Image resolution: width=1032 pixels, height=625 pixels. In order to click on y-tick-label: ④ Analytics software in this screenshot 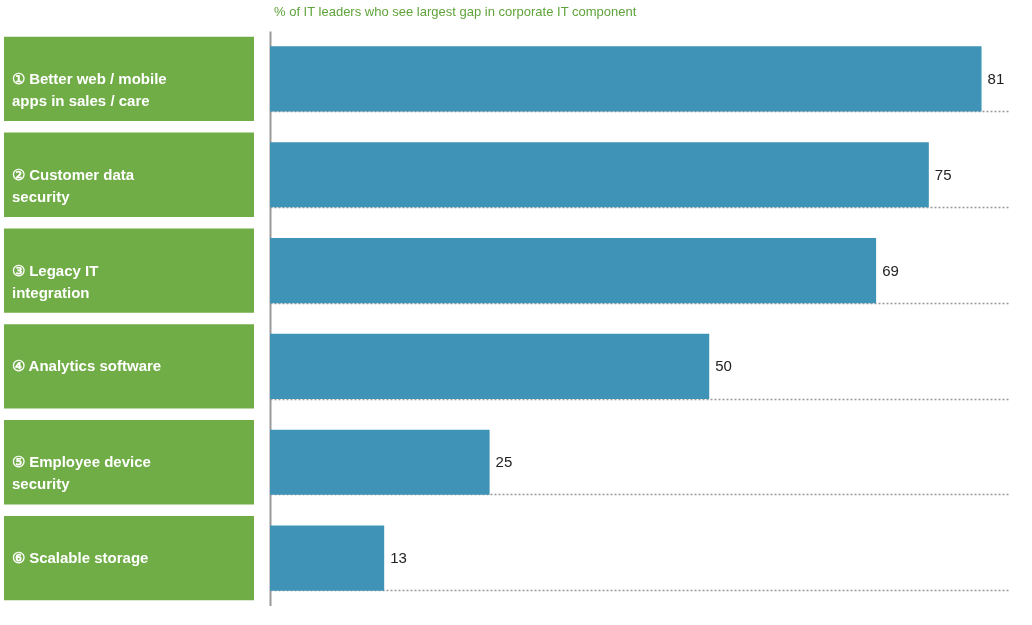, I will do `click(87, 366)`.